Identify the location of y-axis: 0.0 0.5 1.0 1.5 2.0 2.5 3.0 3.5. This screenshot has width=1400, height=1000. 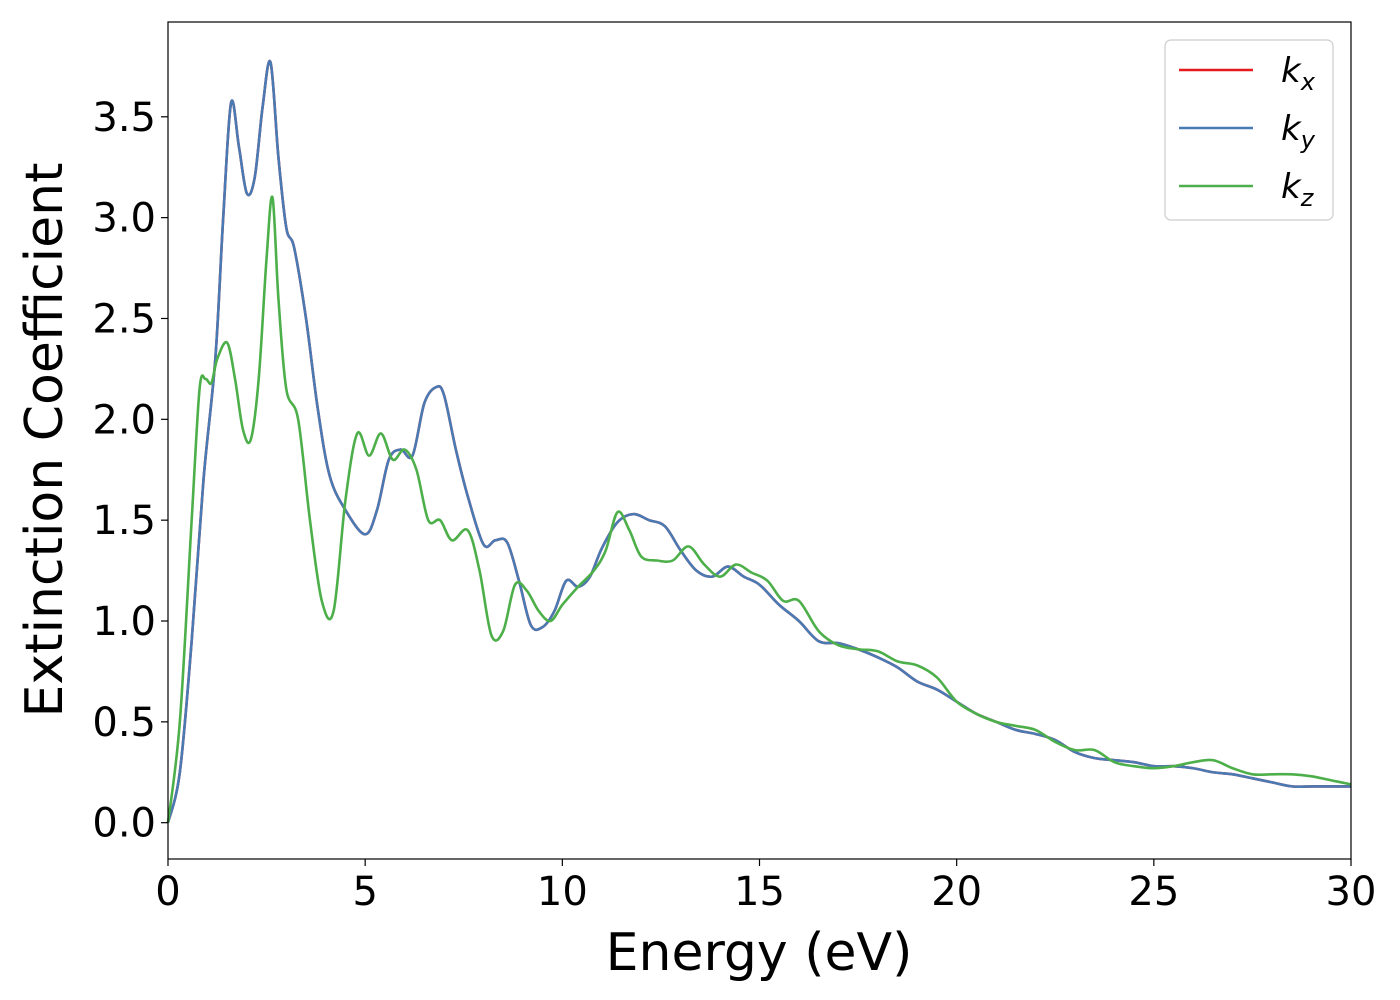
(130, 471).